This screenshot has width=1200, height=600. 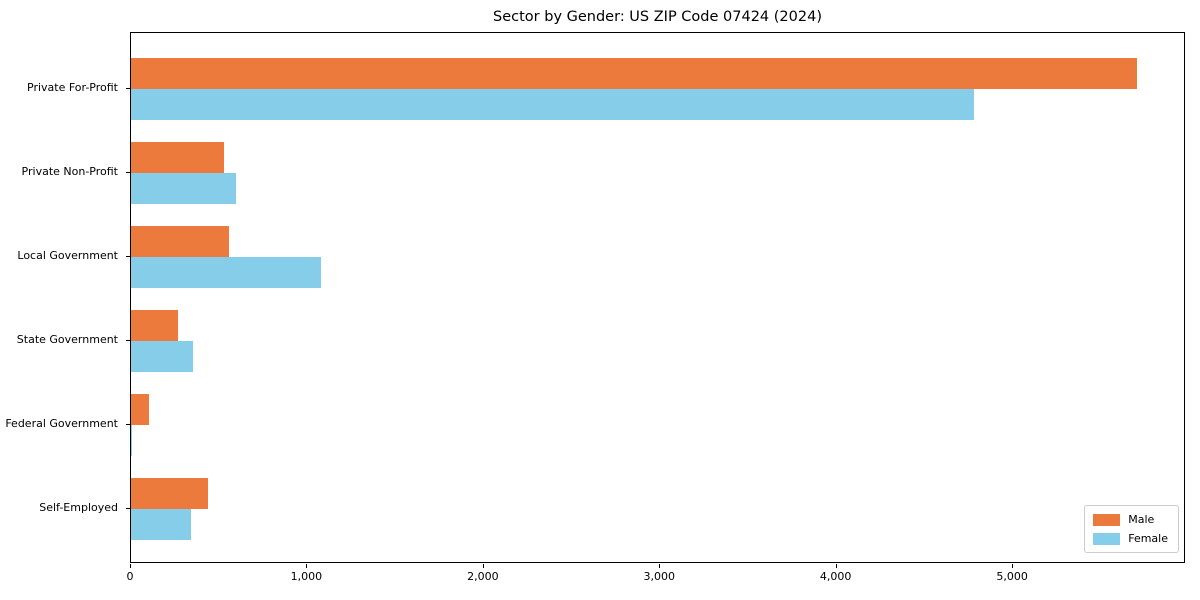 I want to click on legend-entry-male: Male, so click(x=1130, y=519).